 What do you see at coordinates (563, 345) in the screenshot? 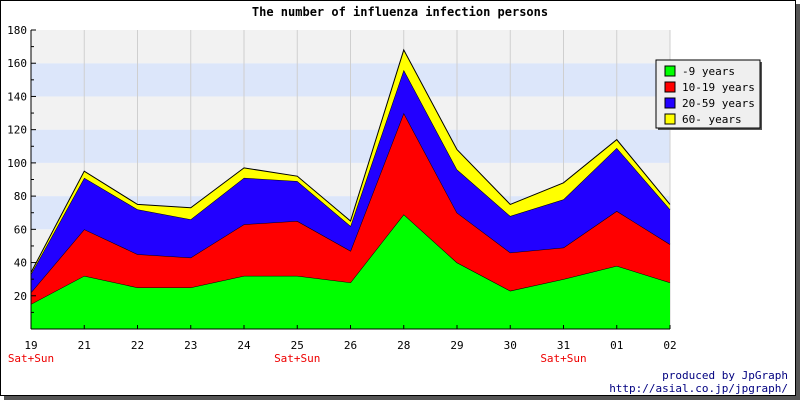
I see `x-tick-label: 31` at bounding box center [563, 345].